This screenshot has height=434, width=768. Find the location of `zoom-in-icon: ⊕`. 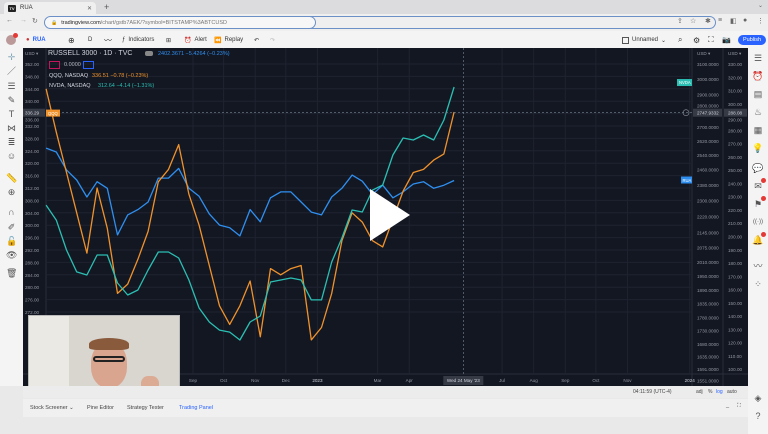

zoom-in-icon: ⊕ is located at coordinates (11, 192).